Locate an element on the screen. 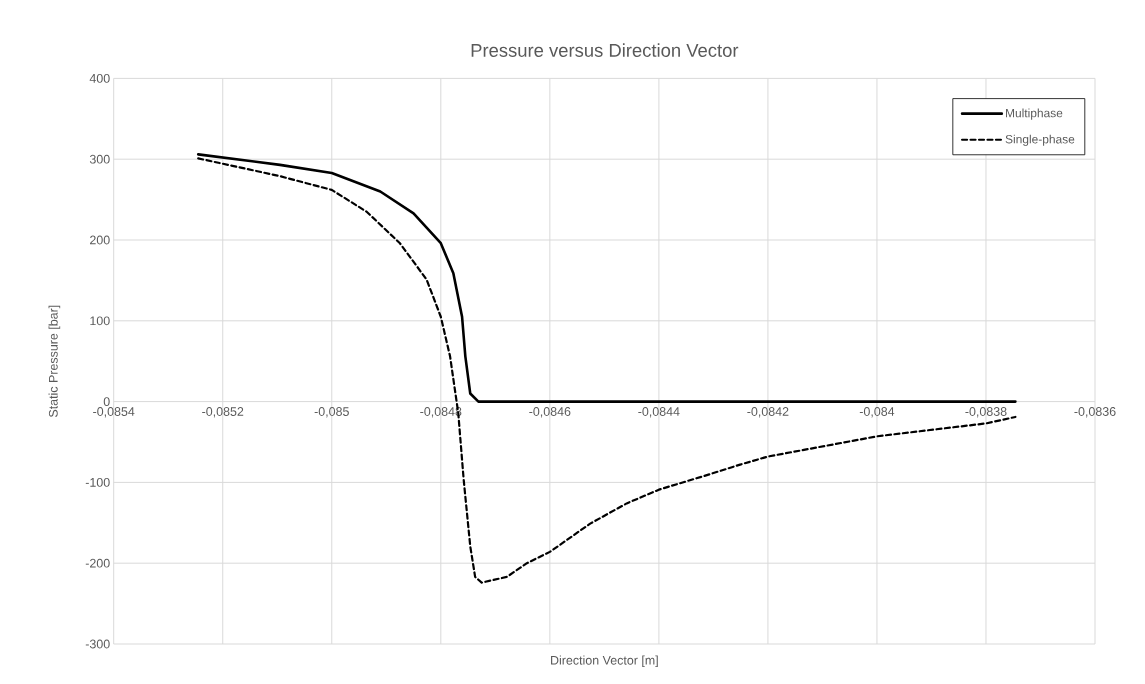 This screenshot has height=684, width=1145. x-tick-label: -0,0848 is located at coordinates (441, 412).